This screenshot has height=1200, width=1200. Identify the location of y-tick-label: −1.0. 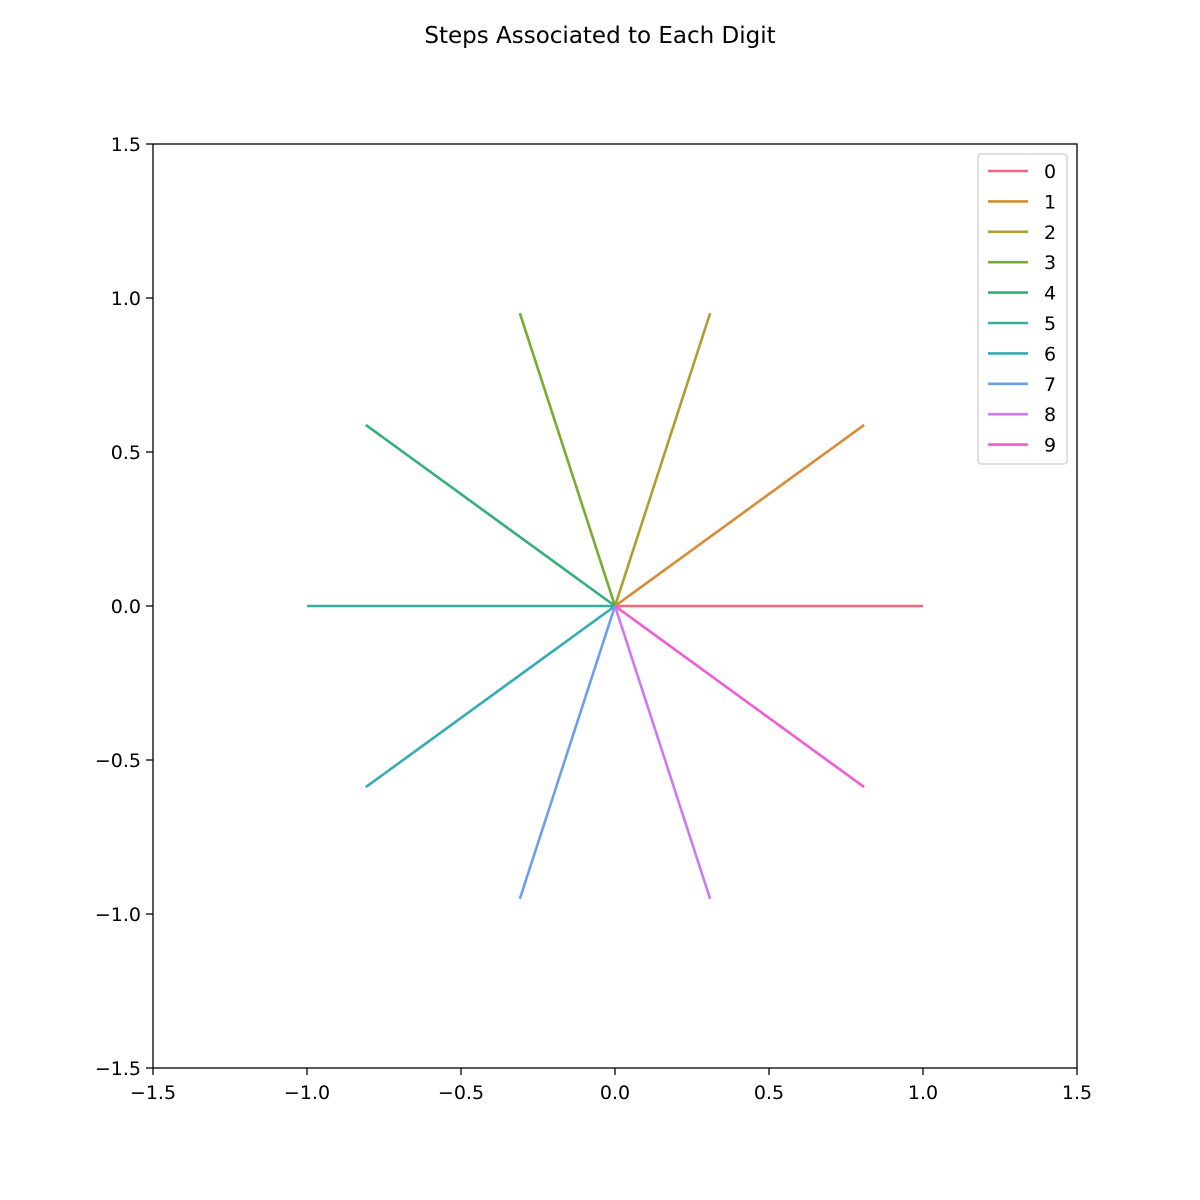
(118, 915).